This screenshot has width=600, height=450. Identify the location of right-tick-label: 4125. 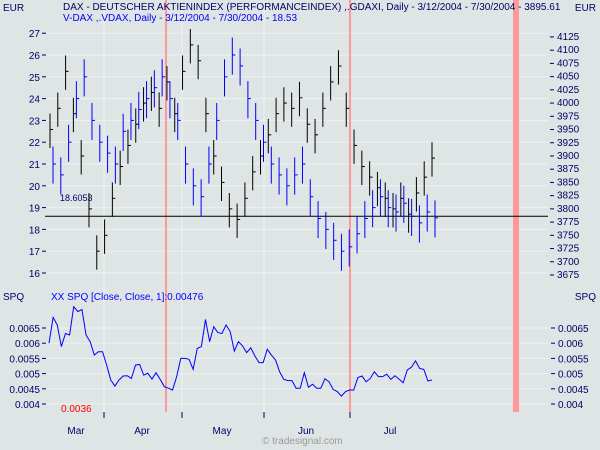
(568, 37).